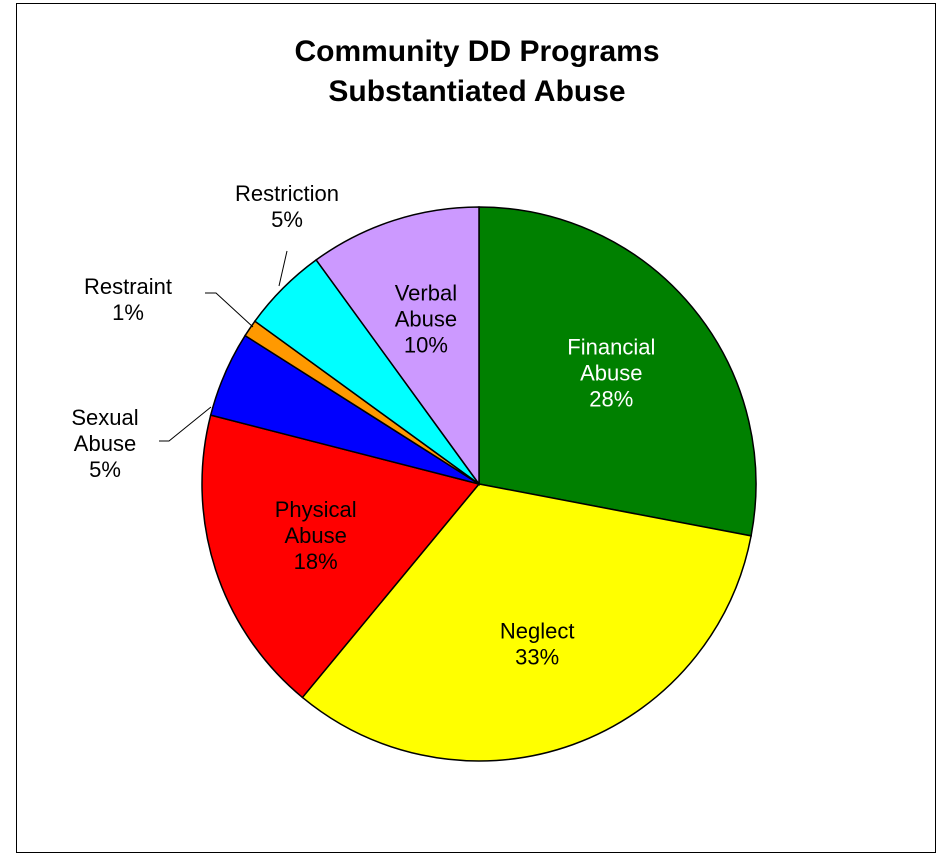  Describe the element at coordinates (476, 91) in the screenshot. I see `chart-title-line-2: Substantiated Abuse` at that location.